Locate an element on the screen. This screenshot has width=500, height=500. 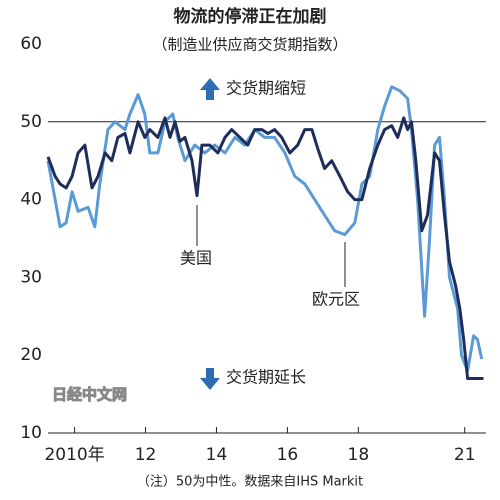
up-arrow is located at coordinates (210, 89).